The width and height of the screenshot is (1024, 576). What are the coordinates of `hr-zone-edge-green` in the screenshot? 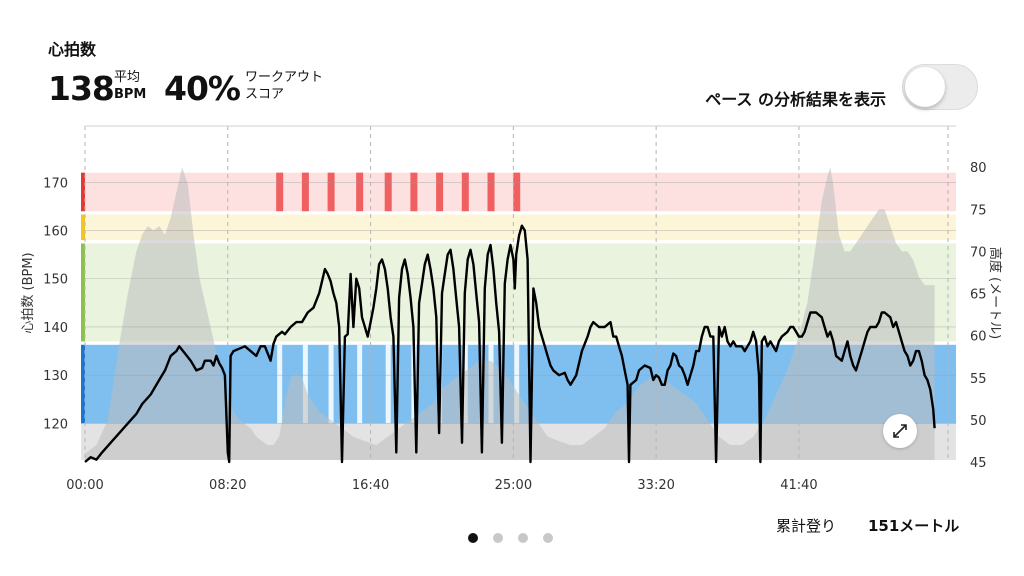 It's located at (83, 292).